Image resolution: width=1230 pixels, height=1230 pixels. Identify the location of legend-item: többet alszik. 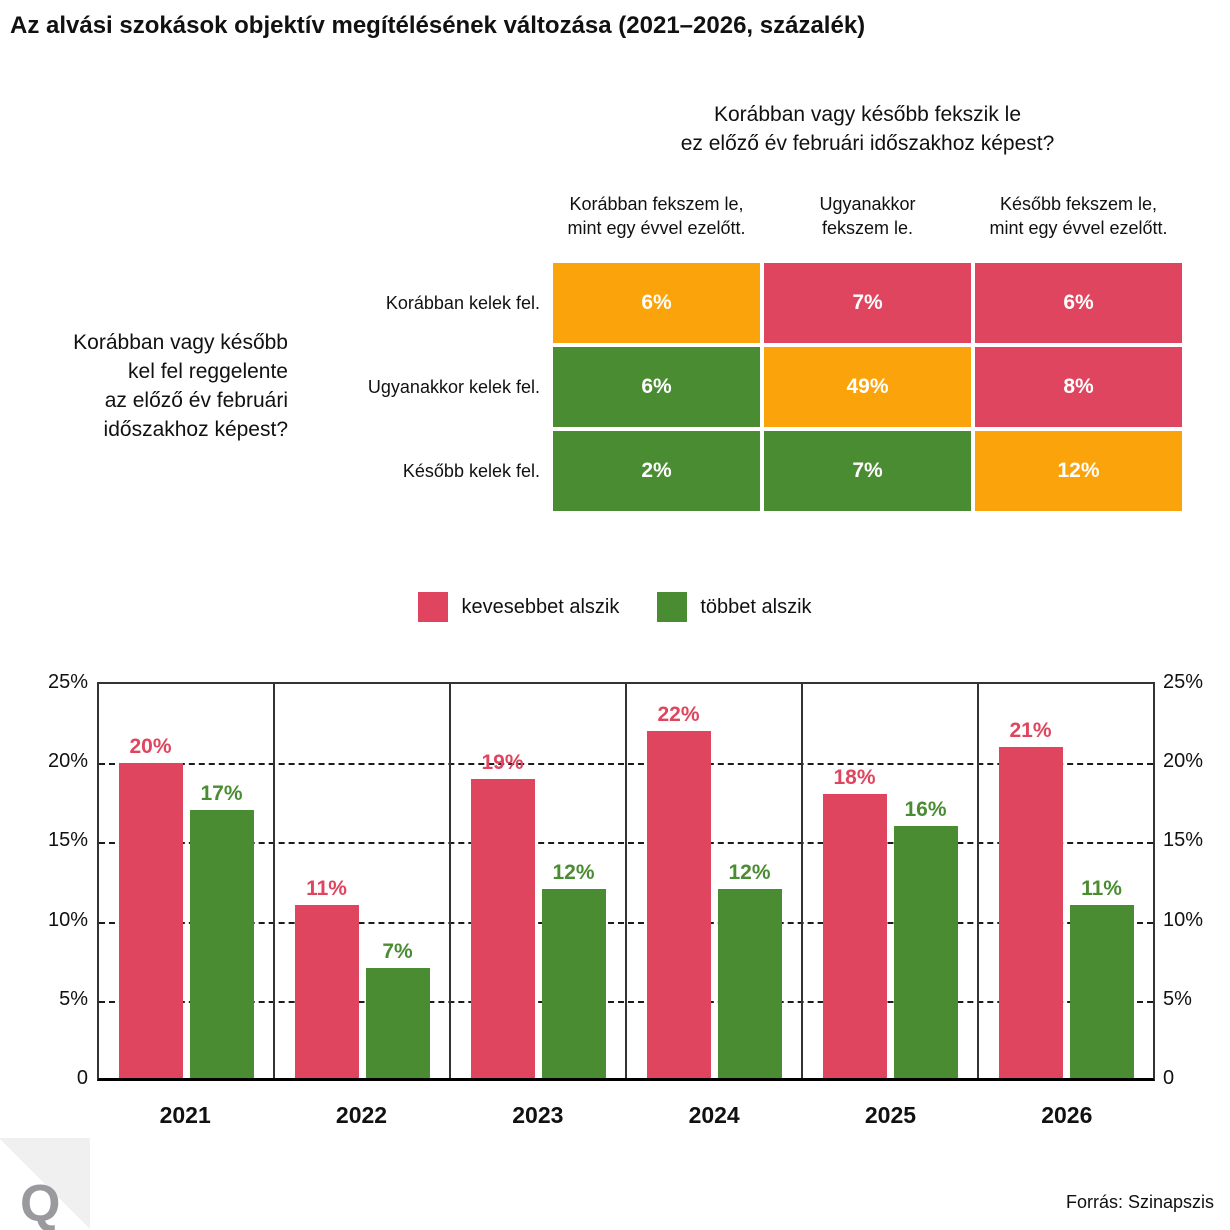
(734, 607).